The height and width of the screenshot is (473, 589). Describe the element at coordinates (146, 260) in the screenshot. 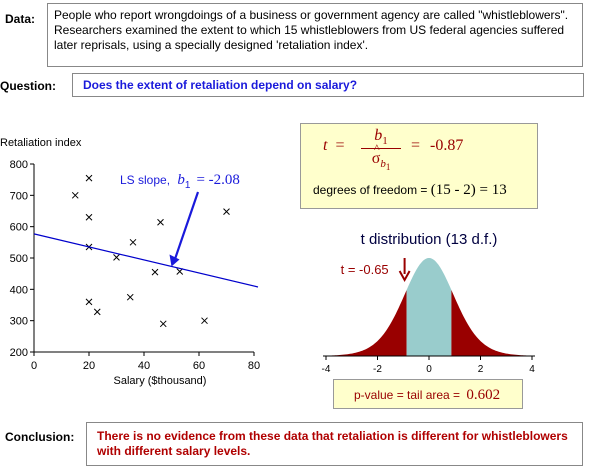

I see `regression-line` at that location.